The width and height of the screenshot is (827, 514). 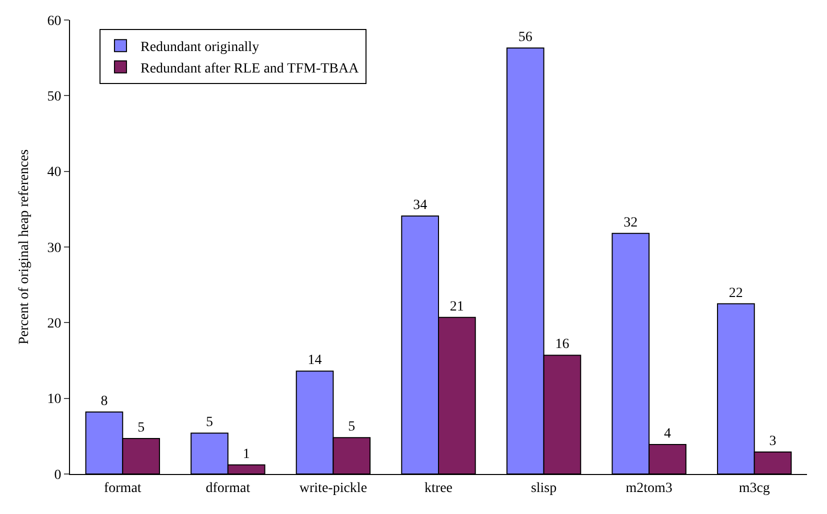 What do you see at coordinates (315, 360) in the screenshot?
I see `data-label: 14` at bounding box center [315, 360].